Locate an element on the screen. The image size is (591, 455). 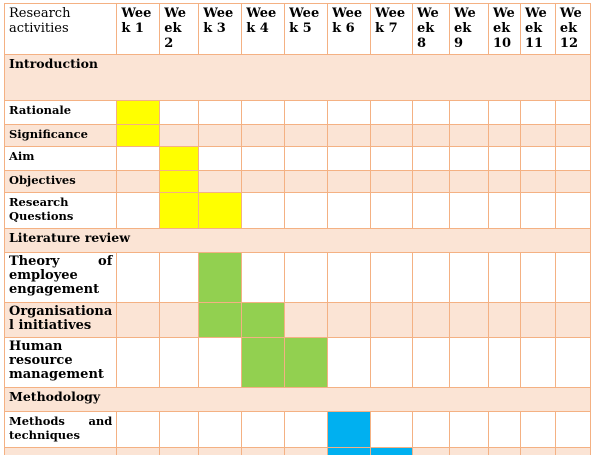
header-week-10: We ek 10 is located at coordinates (504, 29).